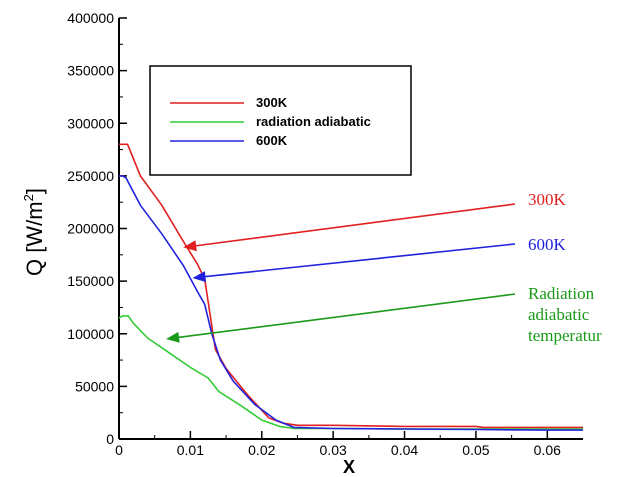 Image resolution: width=629 pixels, height=477 pixels. Describe the element at coordinates (261, 450) in the screenshot. I see `x-tick-label: 0.02` at that location.